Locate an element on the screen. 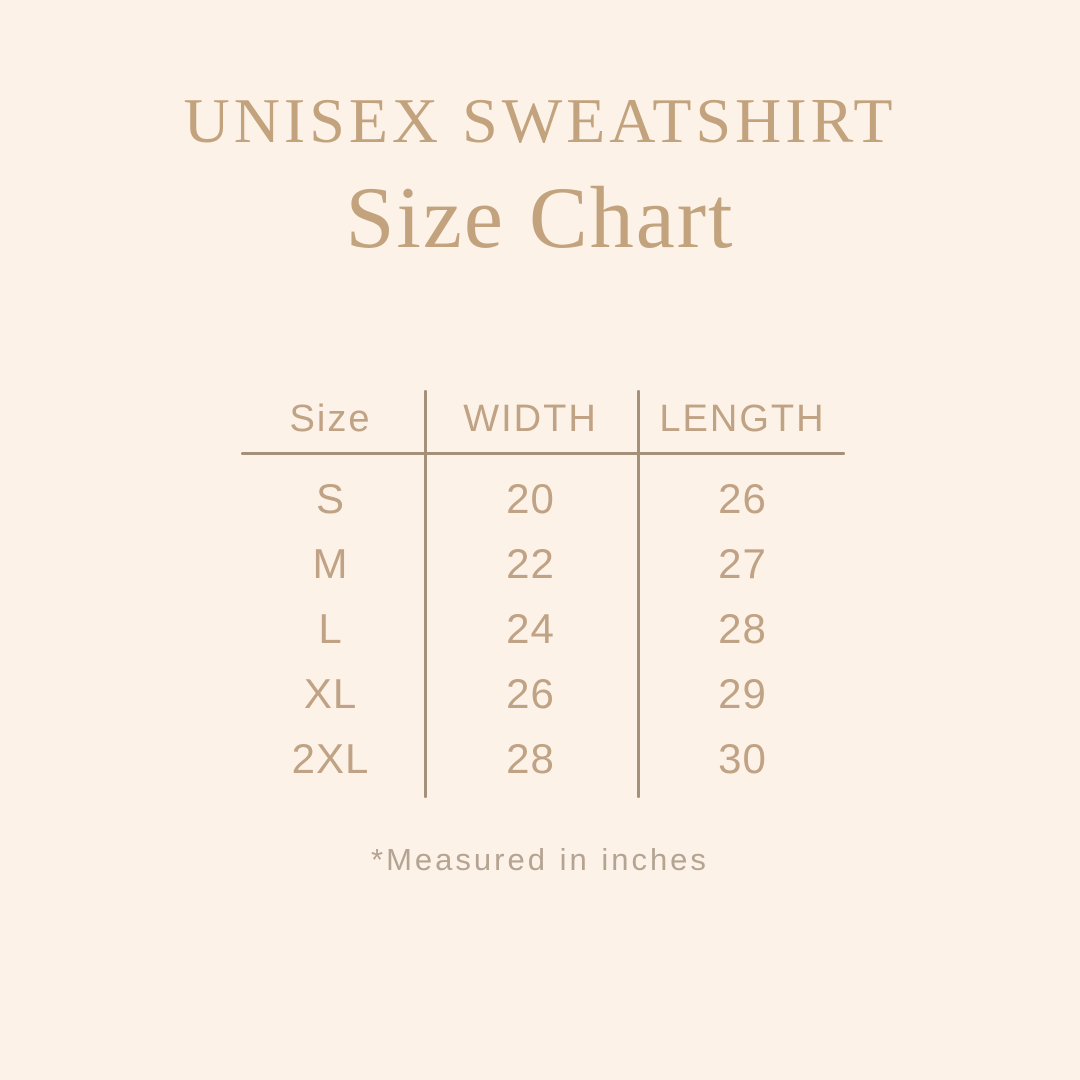 The height and width of the screenshot is (1080, 1080). length-cell: 30 is located at coordinates (742, 758).